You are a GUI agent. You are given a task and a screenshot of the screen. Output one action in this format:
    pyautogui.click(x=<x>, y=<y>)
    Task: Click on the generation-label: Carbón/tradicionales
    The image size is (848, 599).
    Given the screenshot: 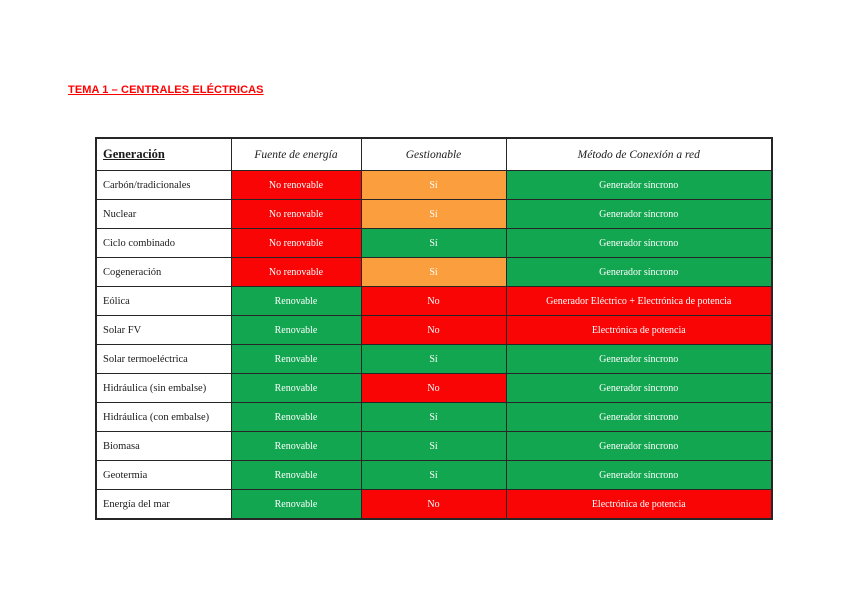 What is the action you would take?
    pyautogui.click(x=163, y=185)
    